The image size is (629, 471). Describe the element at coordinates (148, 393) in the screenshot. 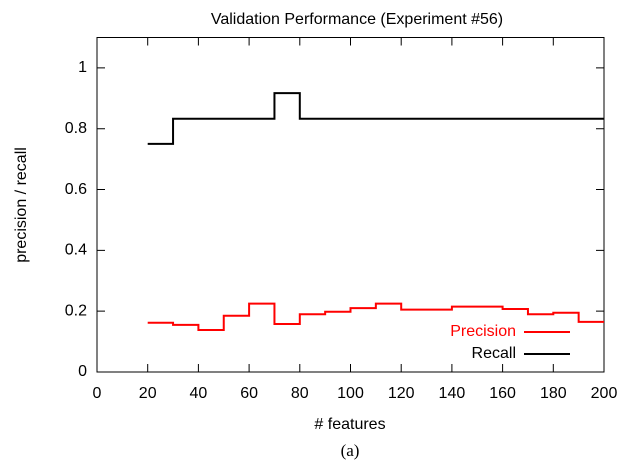

I see `x-tick-label: 20` at that location.